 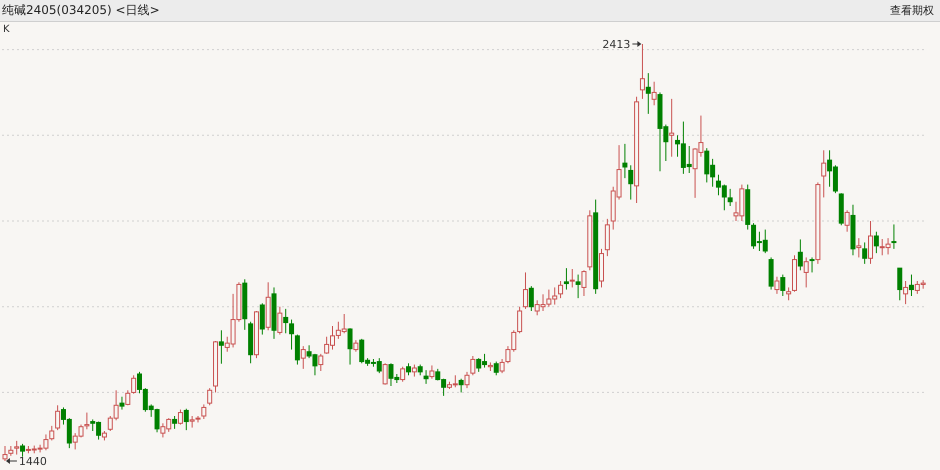 I want to click on annotation: 1440, so click(x=32, y=461).